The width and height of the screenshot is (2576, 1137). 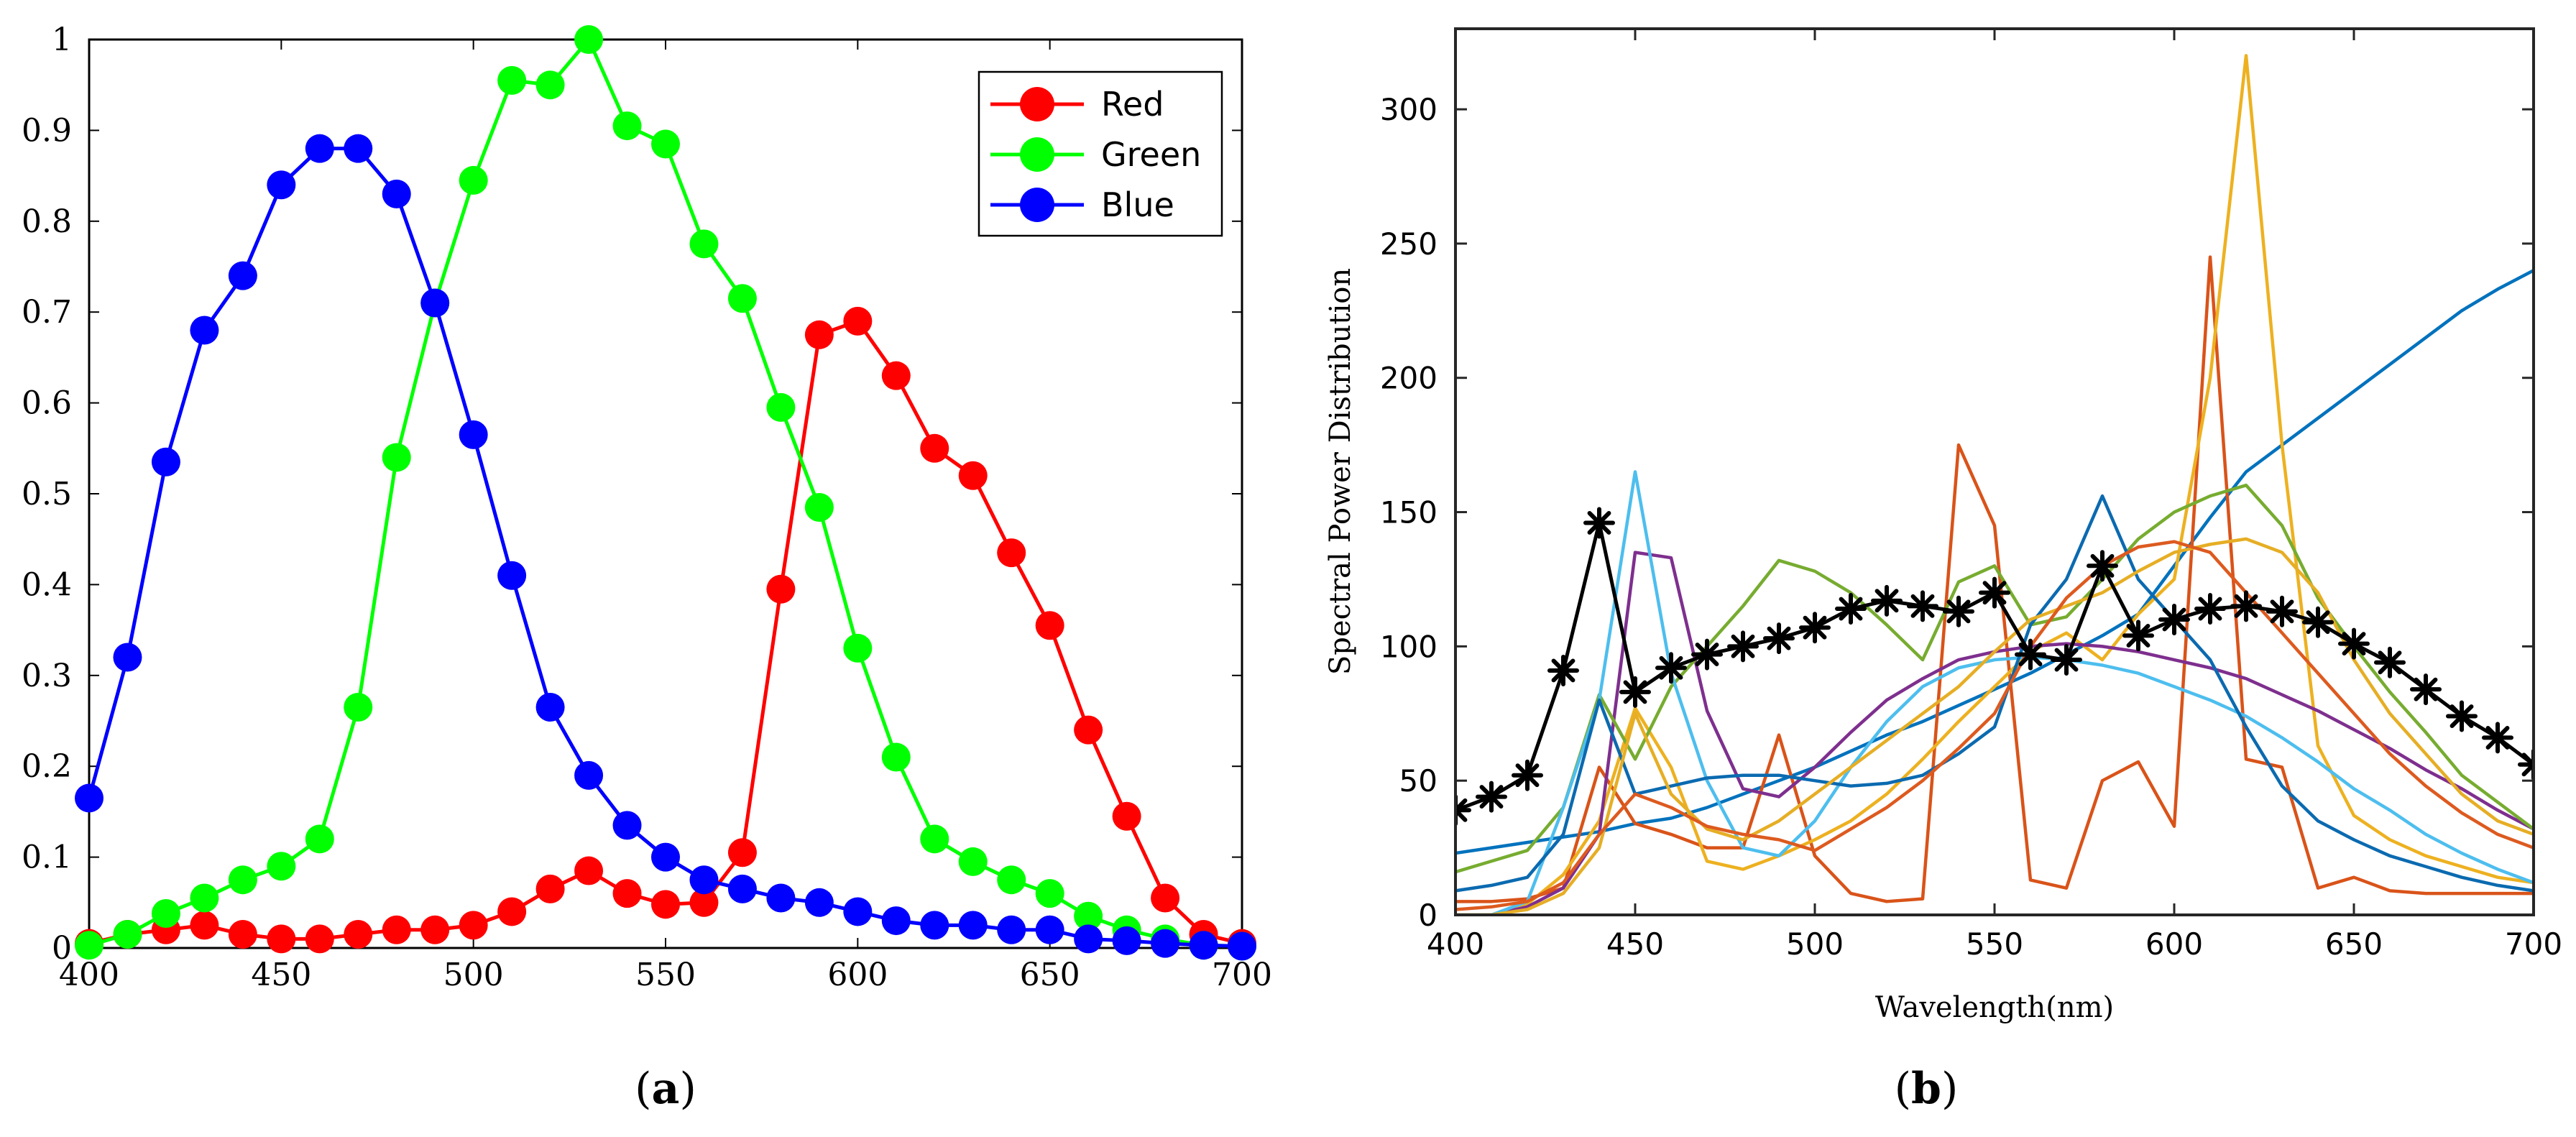 What do you see at coordinates (1242, 975) in the screenshot?
I see `chart-a-x-tick-label: 700` at bounding box center [1242, 975].